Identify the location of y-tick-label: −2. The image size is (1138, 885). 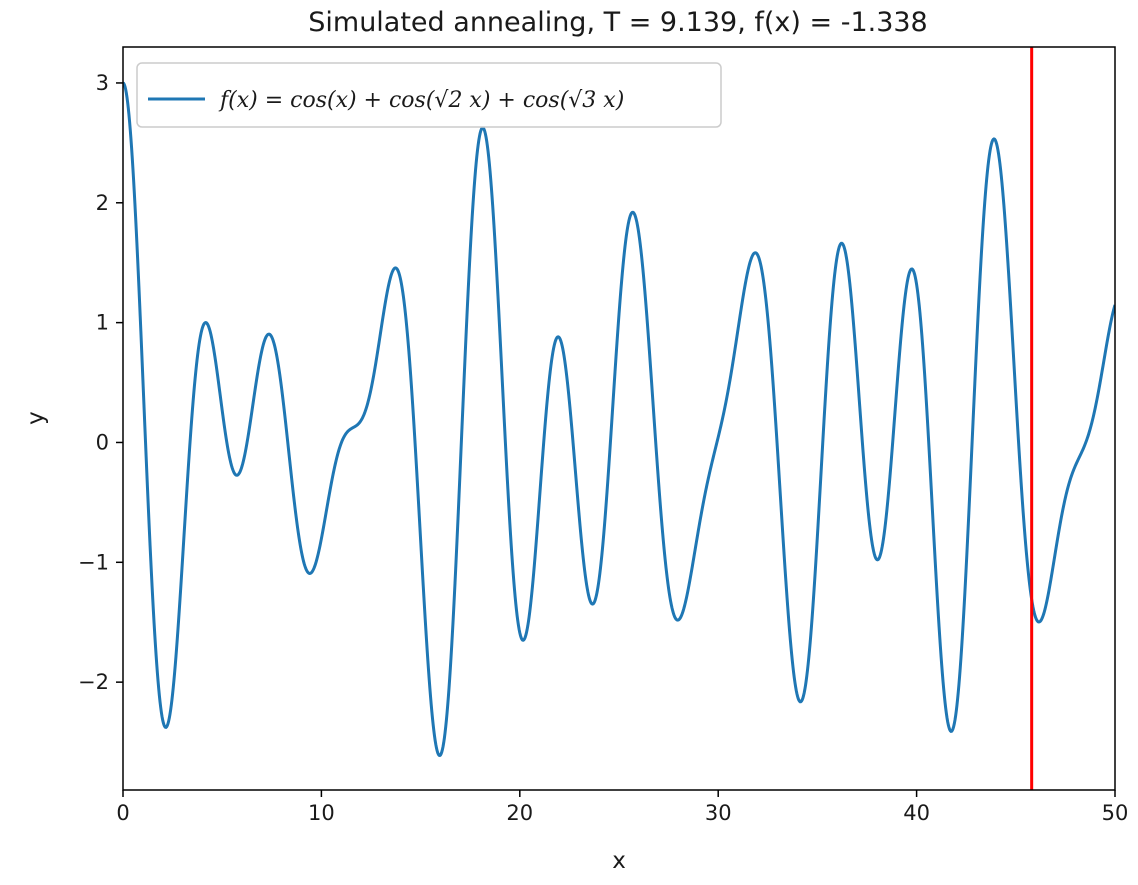
(93, 682).